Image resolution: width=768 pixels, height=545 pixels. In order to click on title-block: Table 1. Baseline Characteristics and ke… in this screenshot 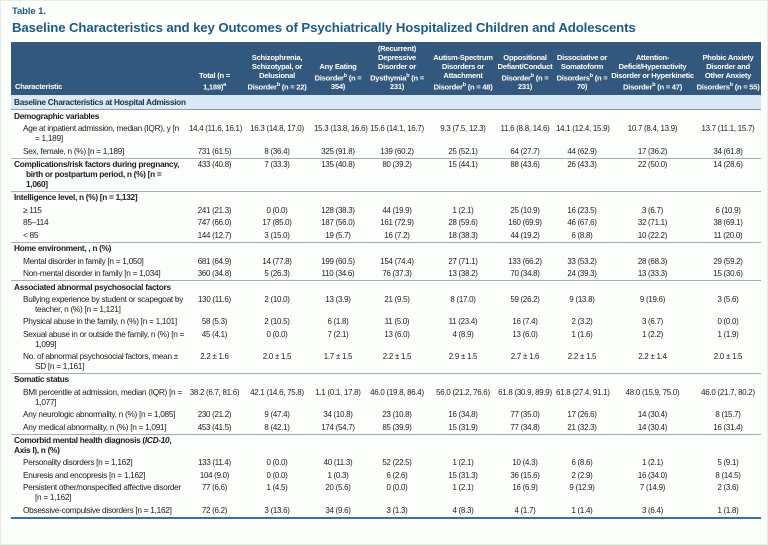, I will do `click(384, 20)`.